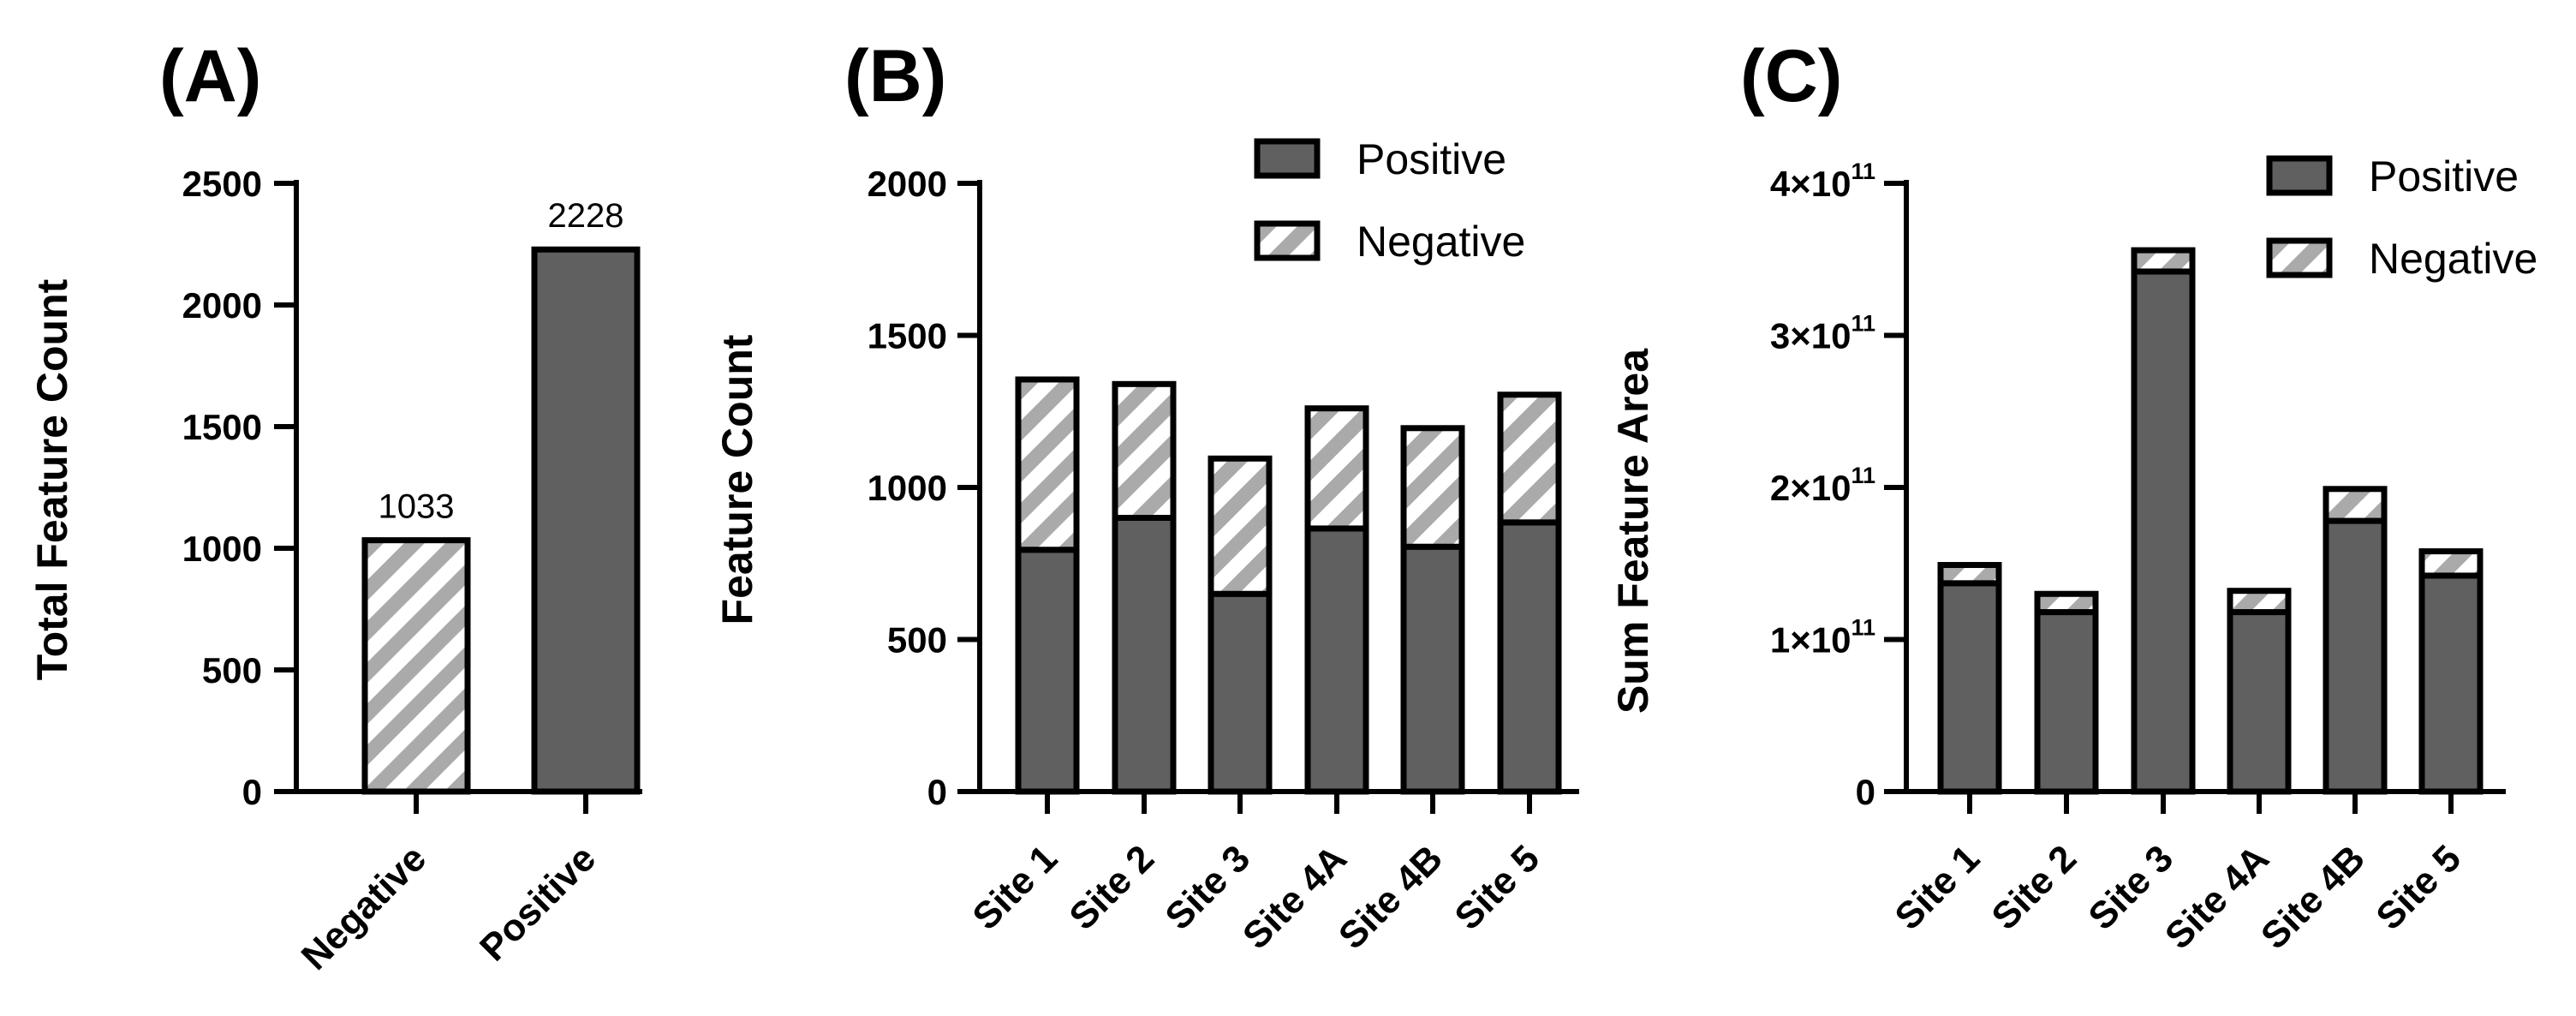  What do you see at coordinates (586, 520) in the screenshot?
I see `bar-positive` at bounding box center [586, 520].